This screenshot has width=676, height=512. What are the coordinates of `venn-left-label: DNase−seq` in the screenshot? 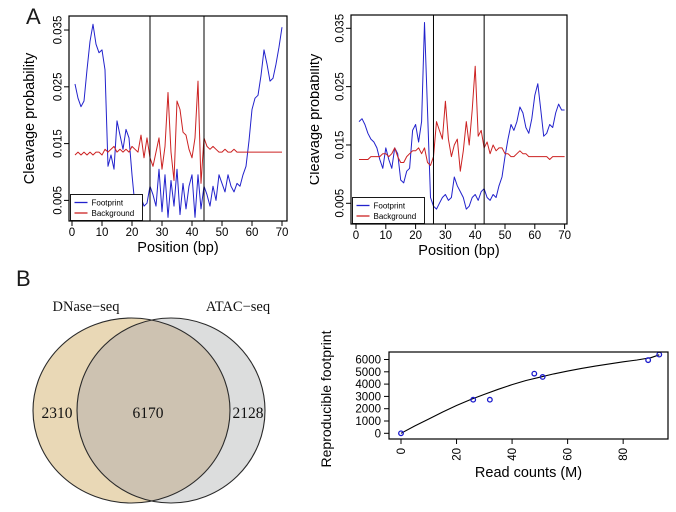 It's located at (86, 307).